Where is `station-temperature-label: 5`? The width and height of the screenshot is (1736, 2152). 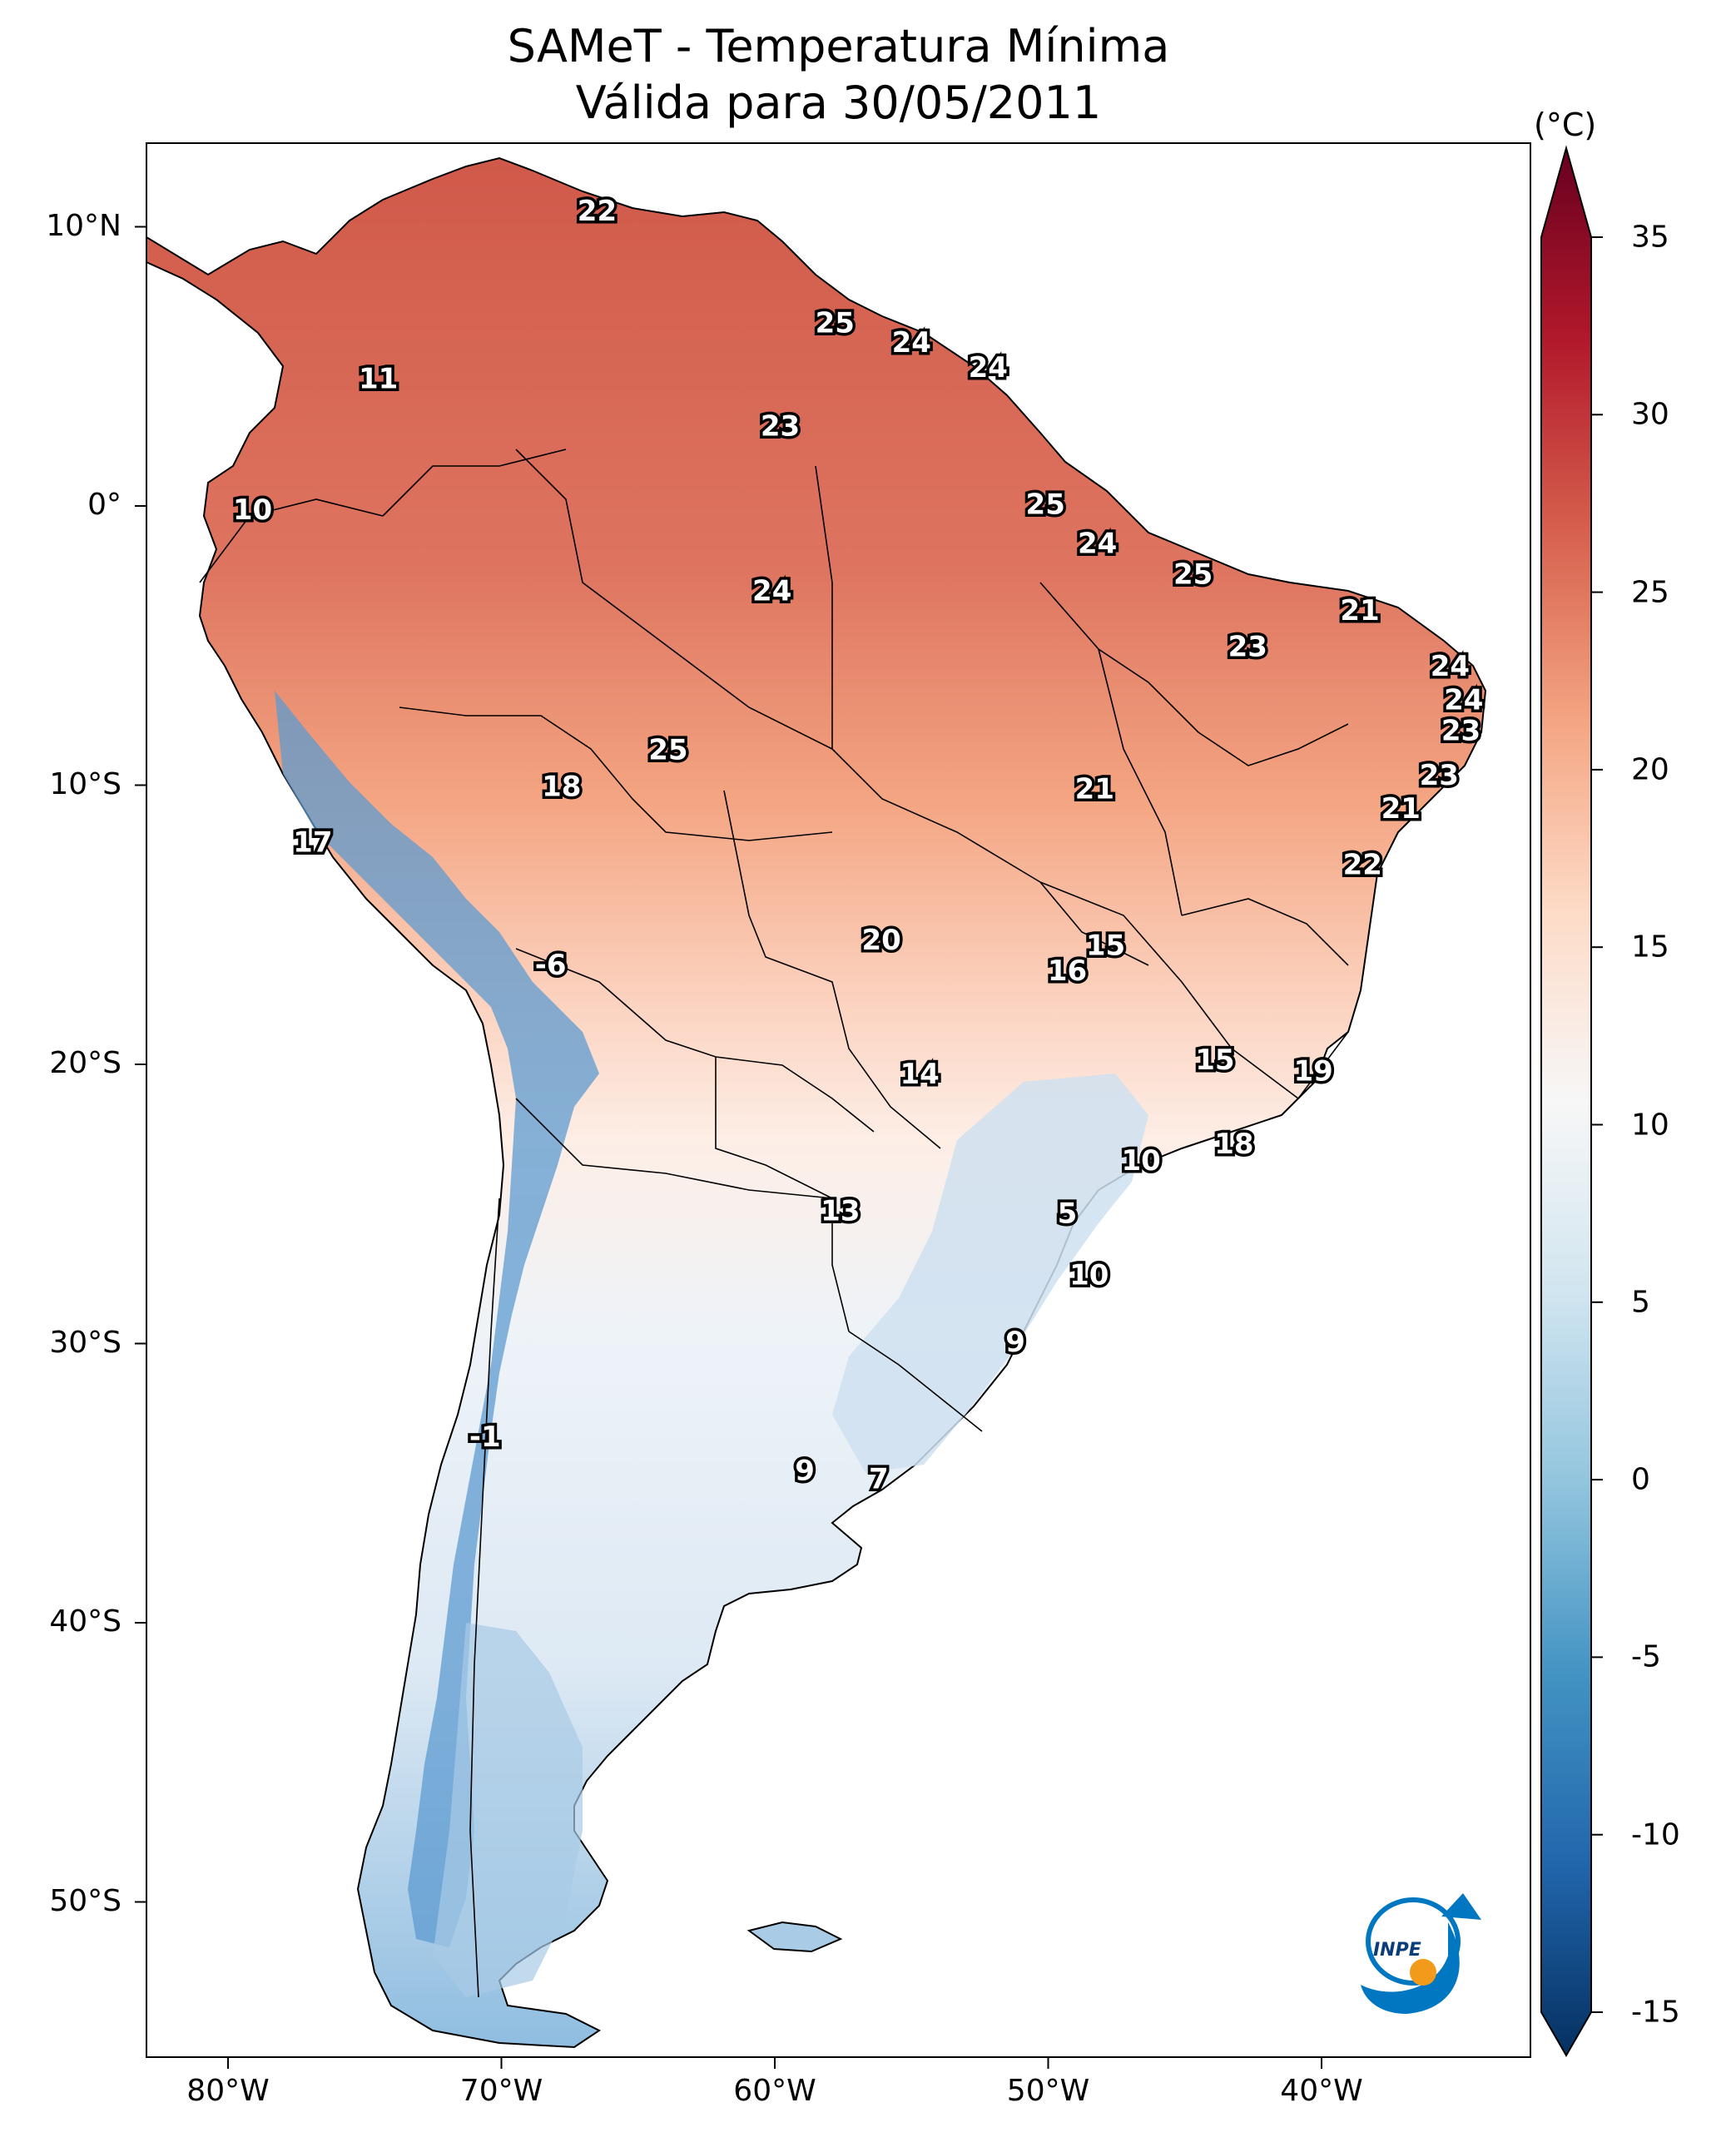 station-temperature-label: 5 is located at coordinates (1068, 1214).